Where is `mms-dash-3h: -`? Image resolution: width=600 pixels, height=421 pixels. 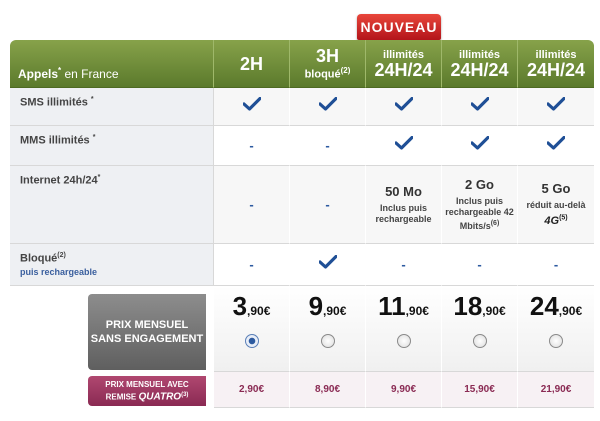 mms-dash-3h: - is located at coordinates (328, 146).